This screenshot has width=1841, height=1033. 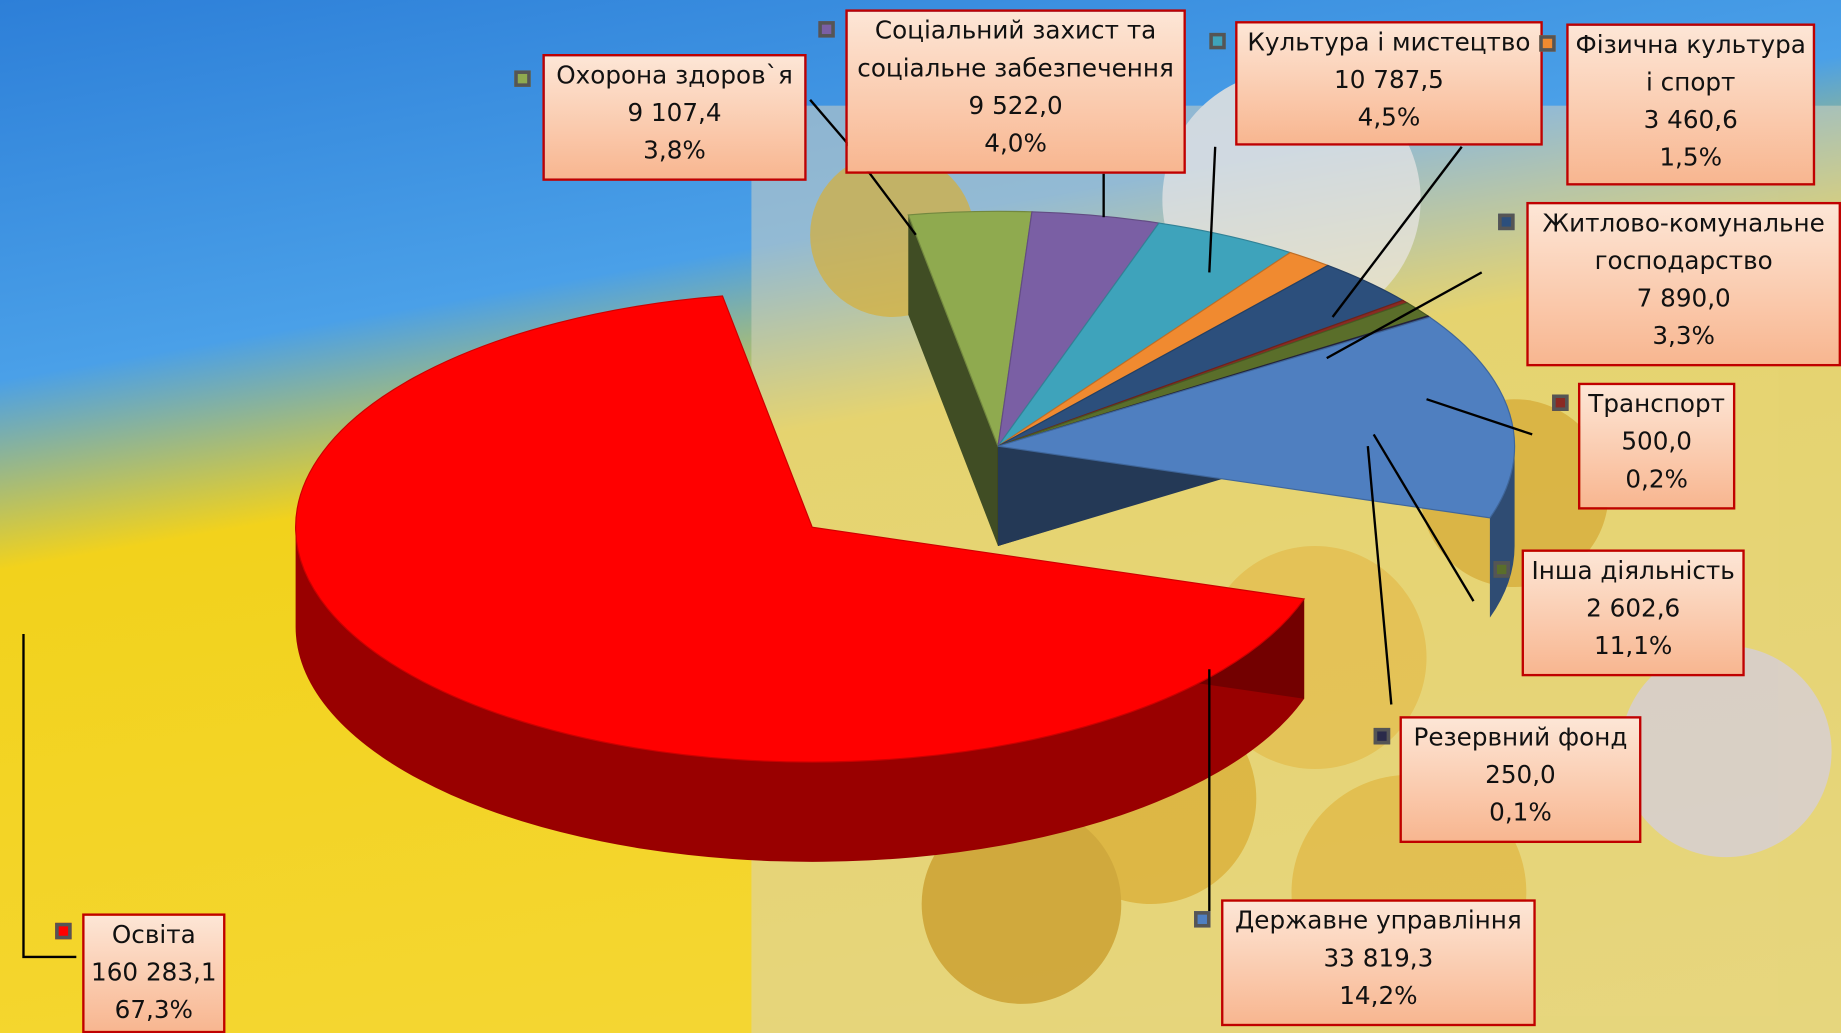 I want to click on data-label: Фізична культура і спорт 3 460,6 1,5%, so click(x=1691, y=104).